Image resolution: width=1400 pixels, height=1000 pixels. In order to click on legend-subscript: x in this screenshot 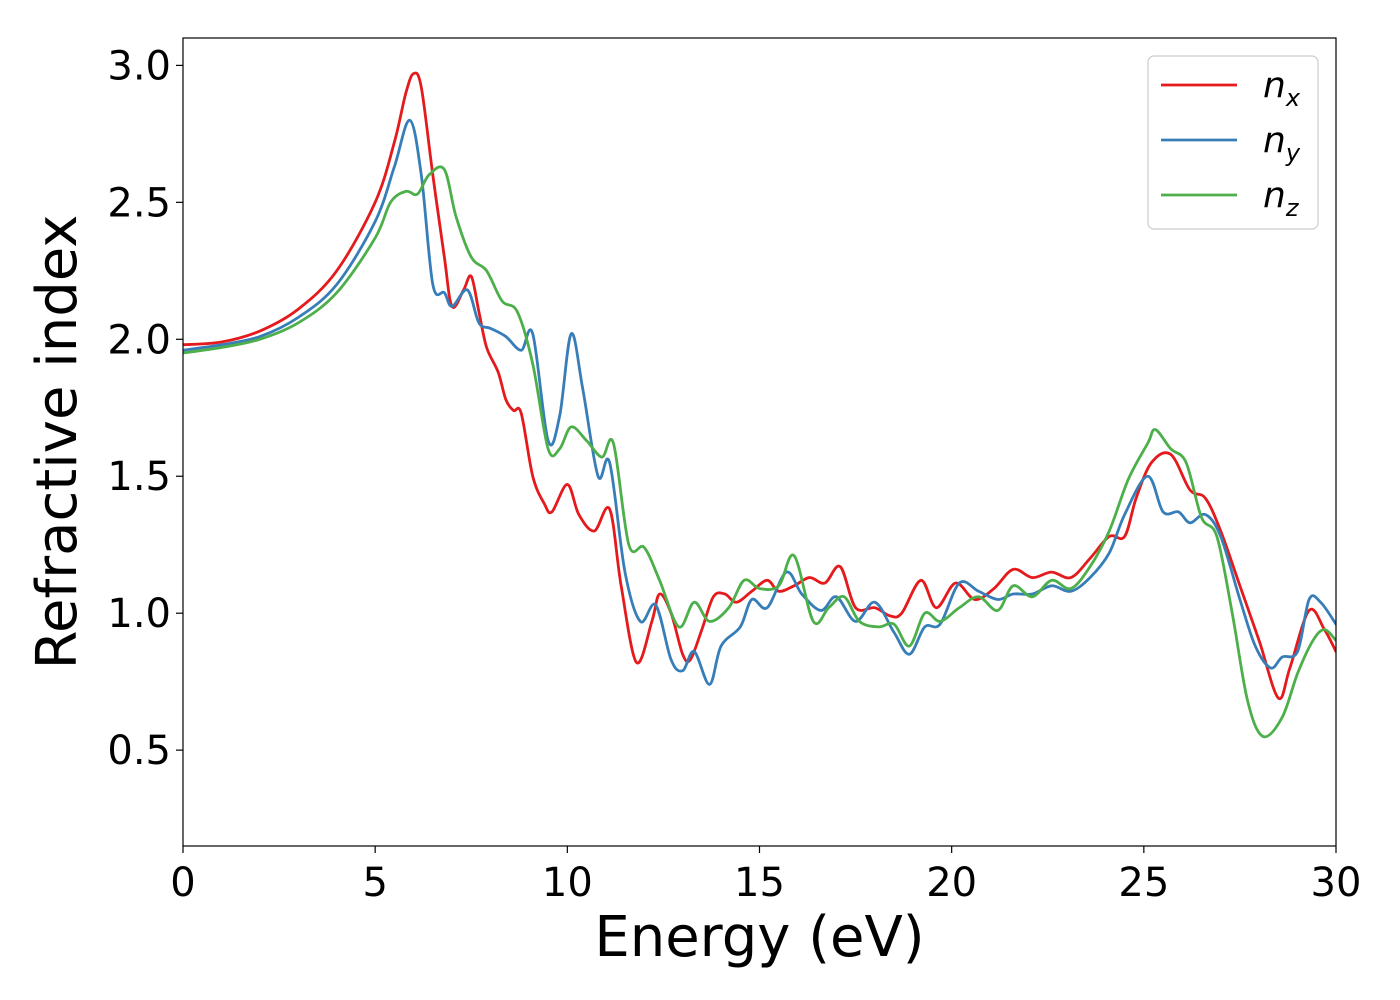, I will do `click(1293, 98)`.